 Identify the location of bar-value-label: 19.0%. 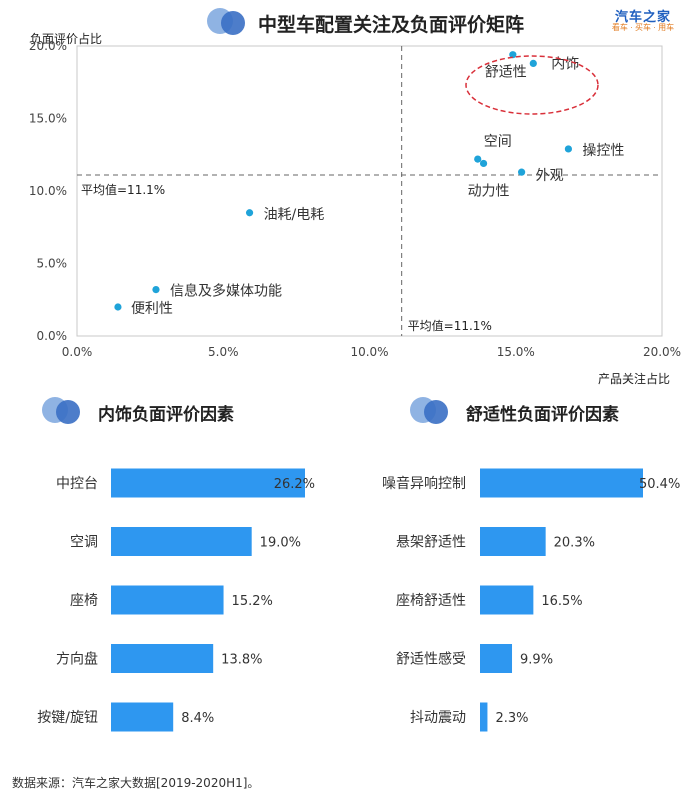
(280, 543).